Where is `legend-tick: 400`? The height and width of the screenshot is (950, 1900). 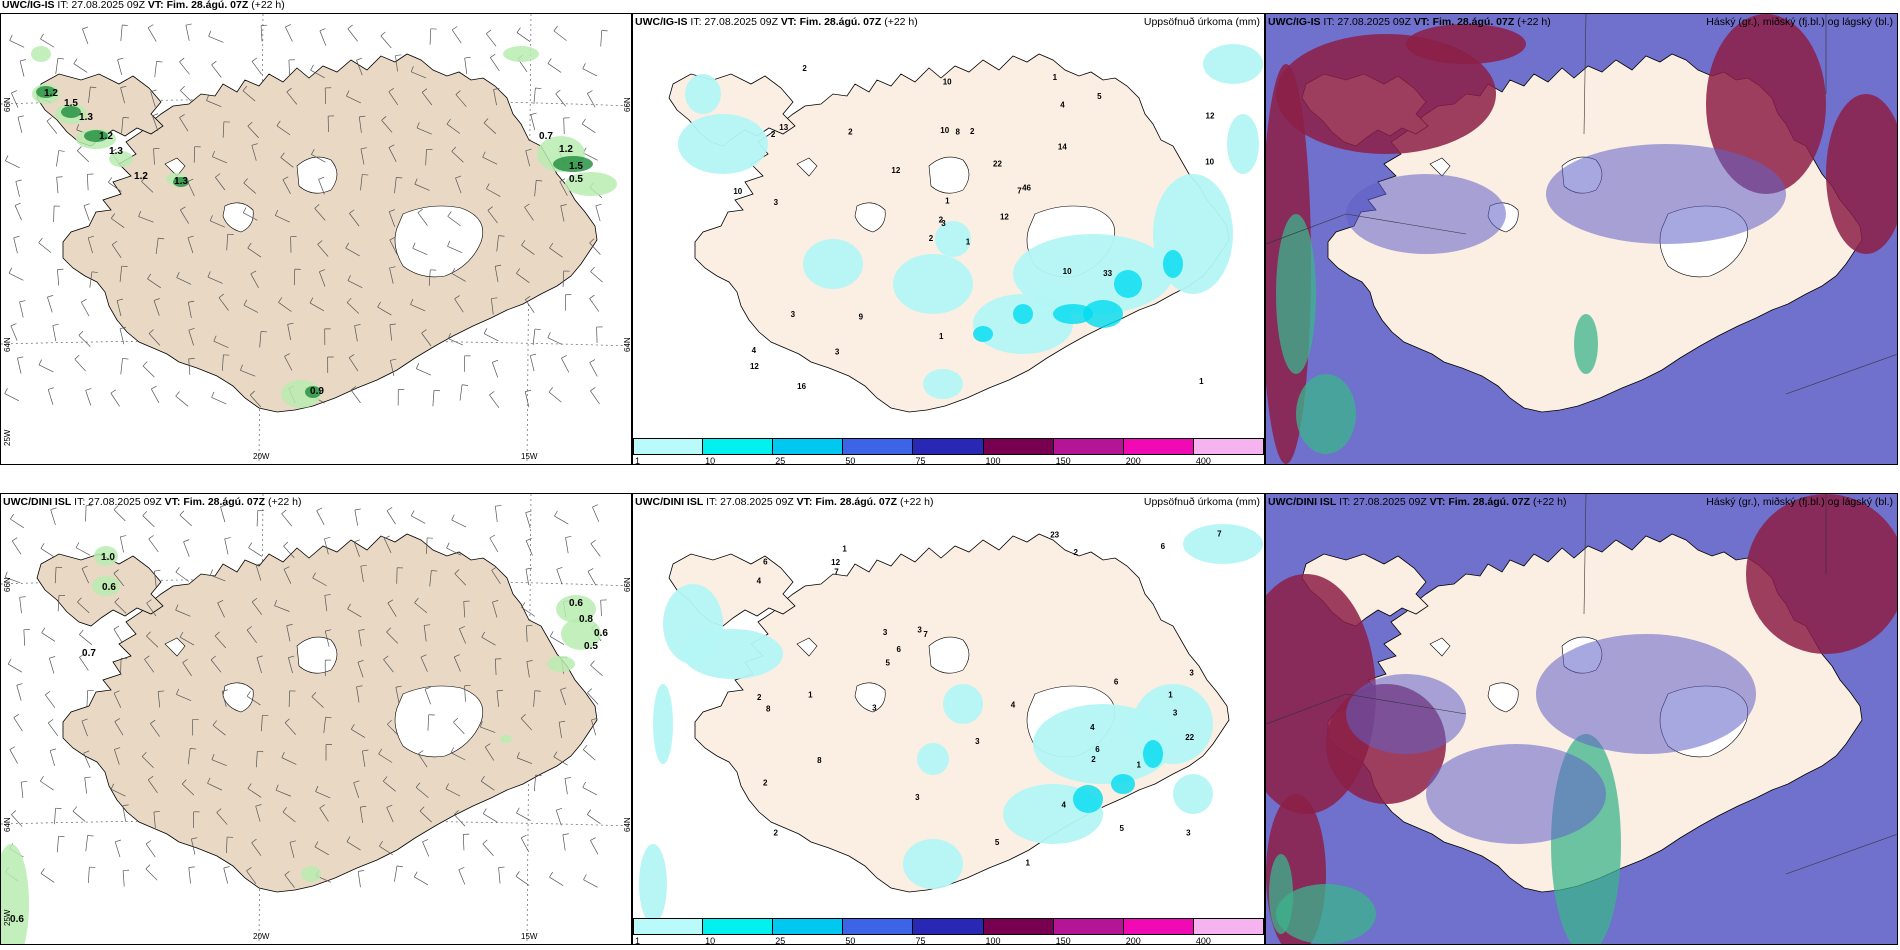 legend-tick: 400 is located at coordinates (1203, 460).